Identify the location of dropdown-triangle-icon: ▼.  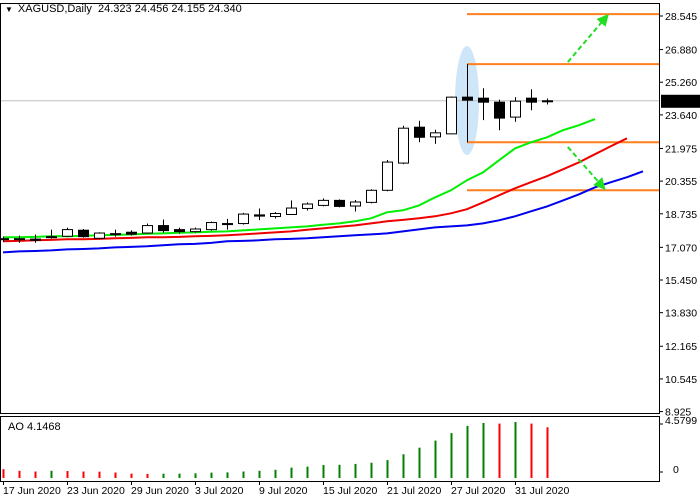
(9, 9).